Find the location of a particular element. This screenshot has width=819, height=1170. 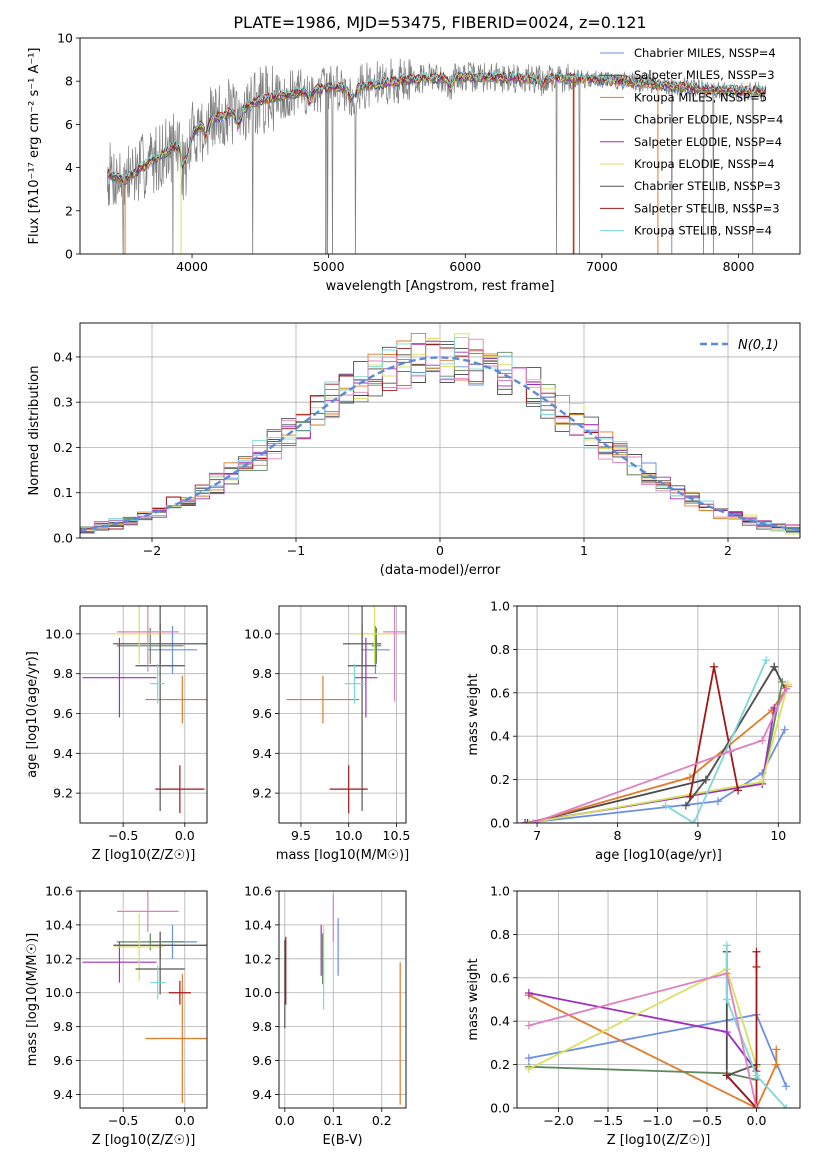

mass-vs-ebv-ytick-label-4: 10.2 is located at coordinates (258, 958).